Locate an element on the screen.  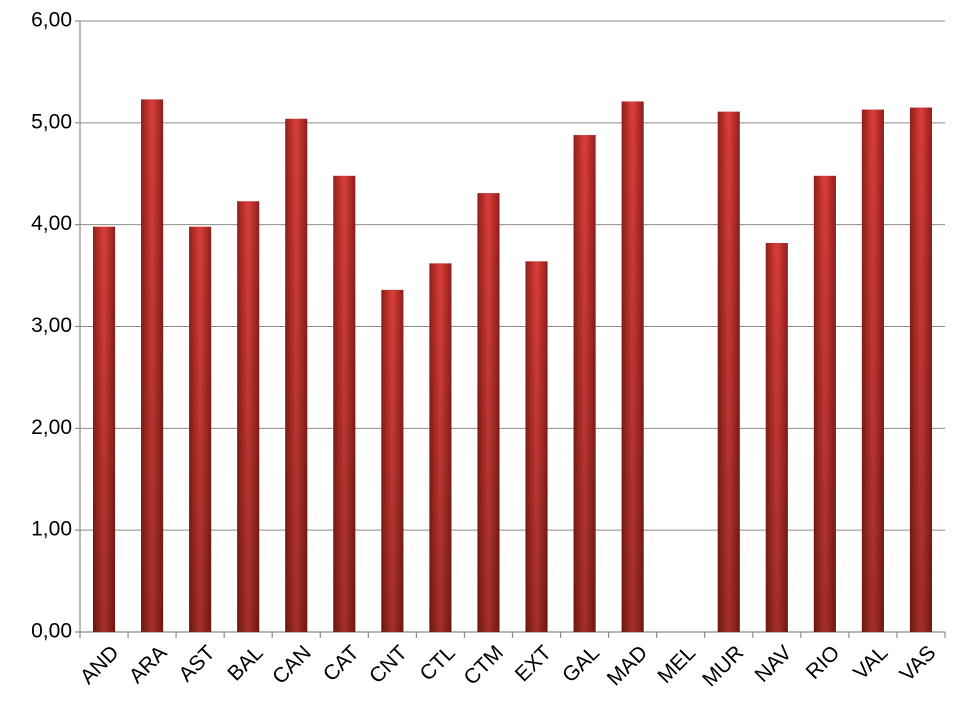
x-tick-label: AST is located at coordinates (196, 663).